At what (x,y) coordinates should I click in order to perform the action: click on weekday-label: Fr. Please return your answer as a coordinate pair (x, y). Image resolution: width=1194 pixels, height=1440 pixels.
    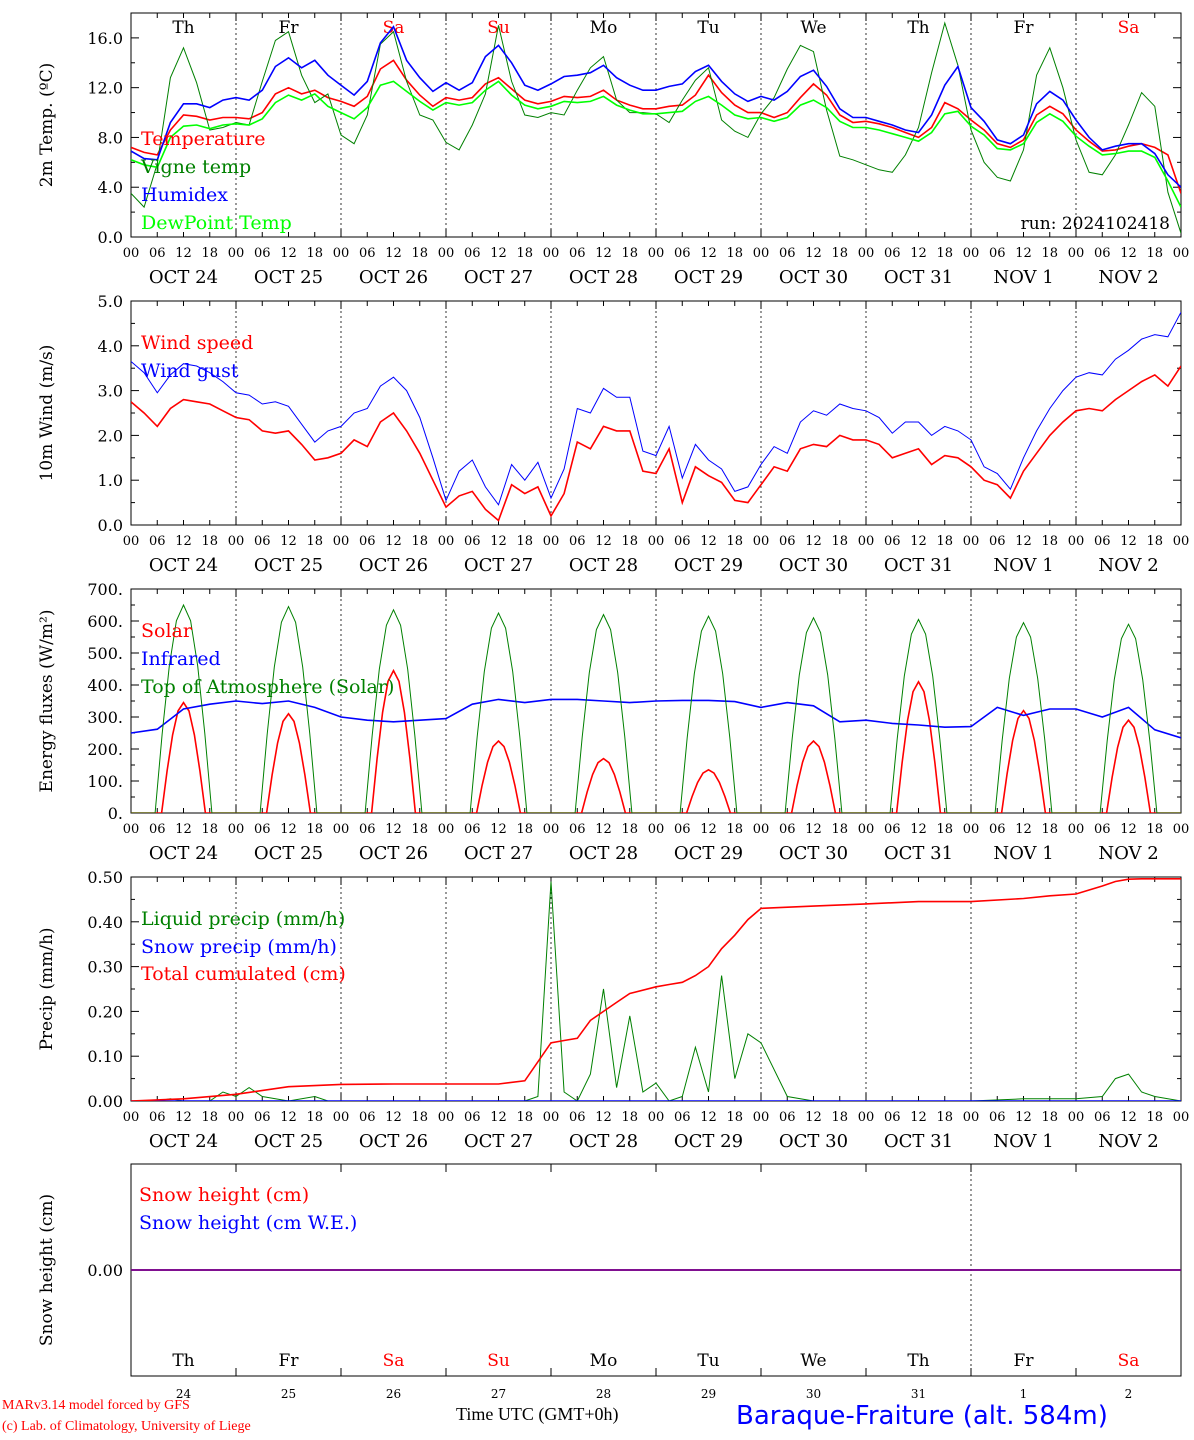
    Looking at the image, I should click on (1024, 1361).